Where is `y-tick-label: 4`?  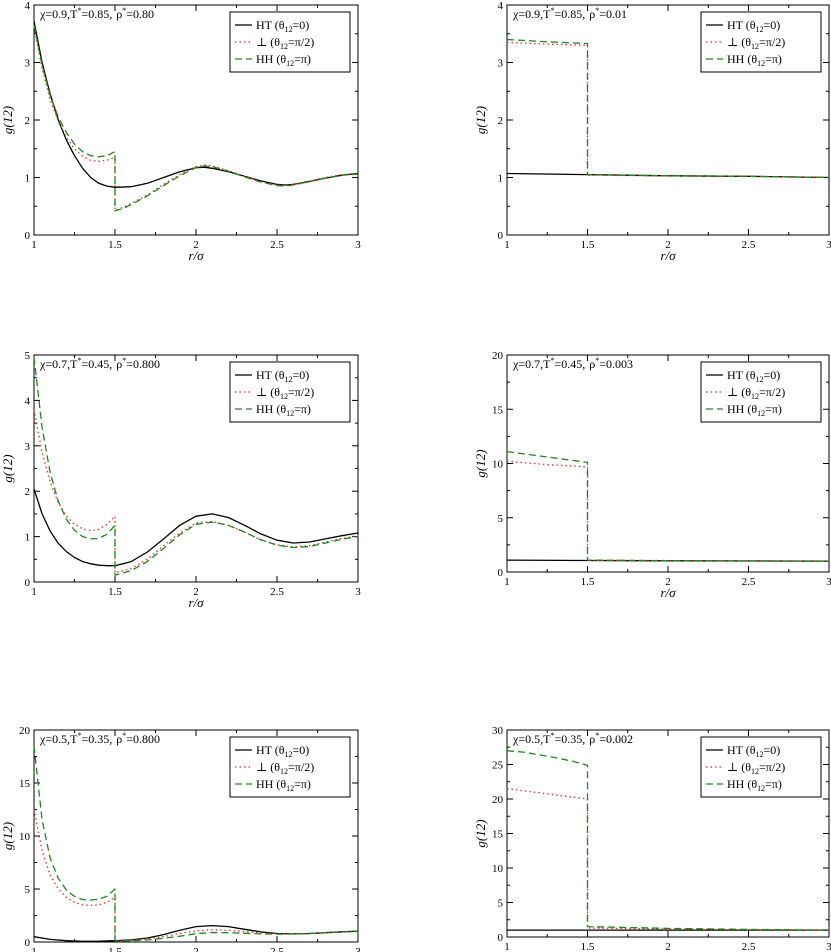
y-tick-label: 4 is located at coordinates (501, 6).